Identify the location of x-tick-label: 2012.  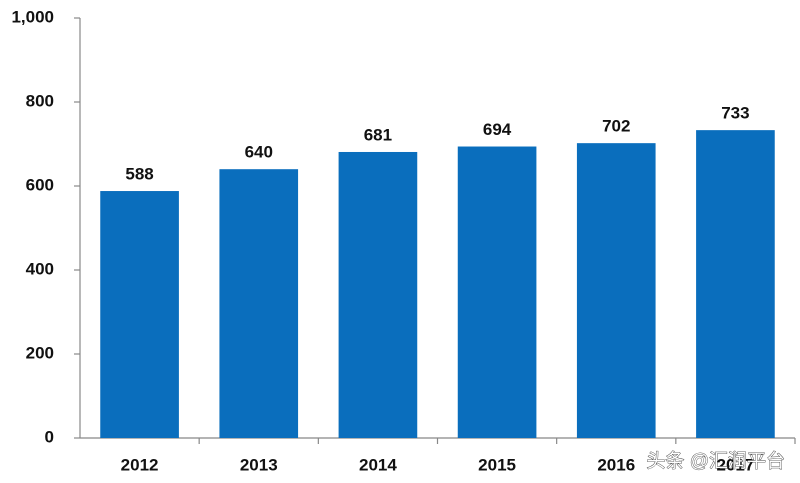
(140, 464).